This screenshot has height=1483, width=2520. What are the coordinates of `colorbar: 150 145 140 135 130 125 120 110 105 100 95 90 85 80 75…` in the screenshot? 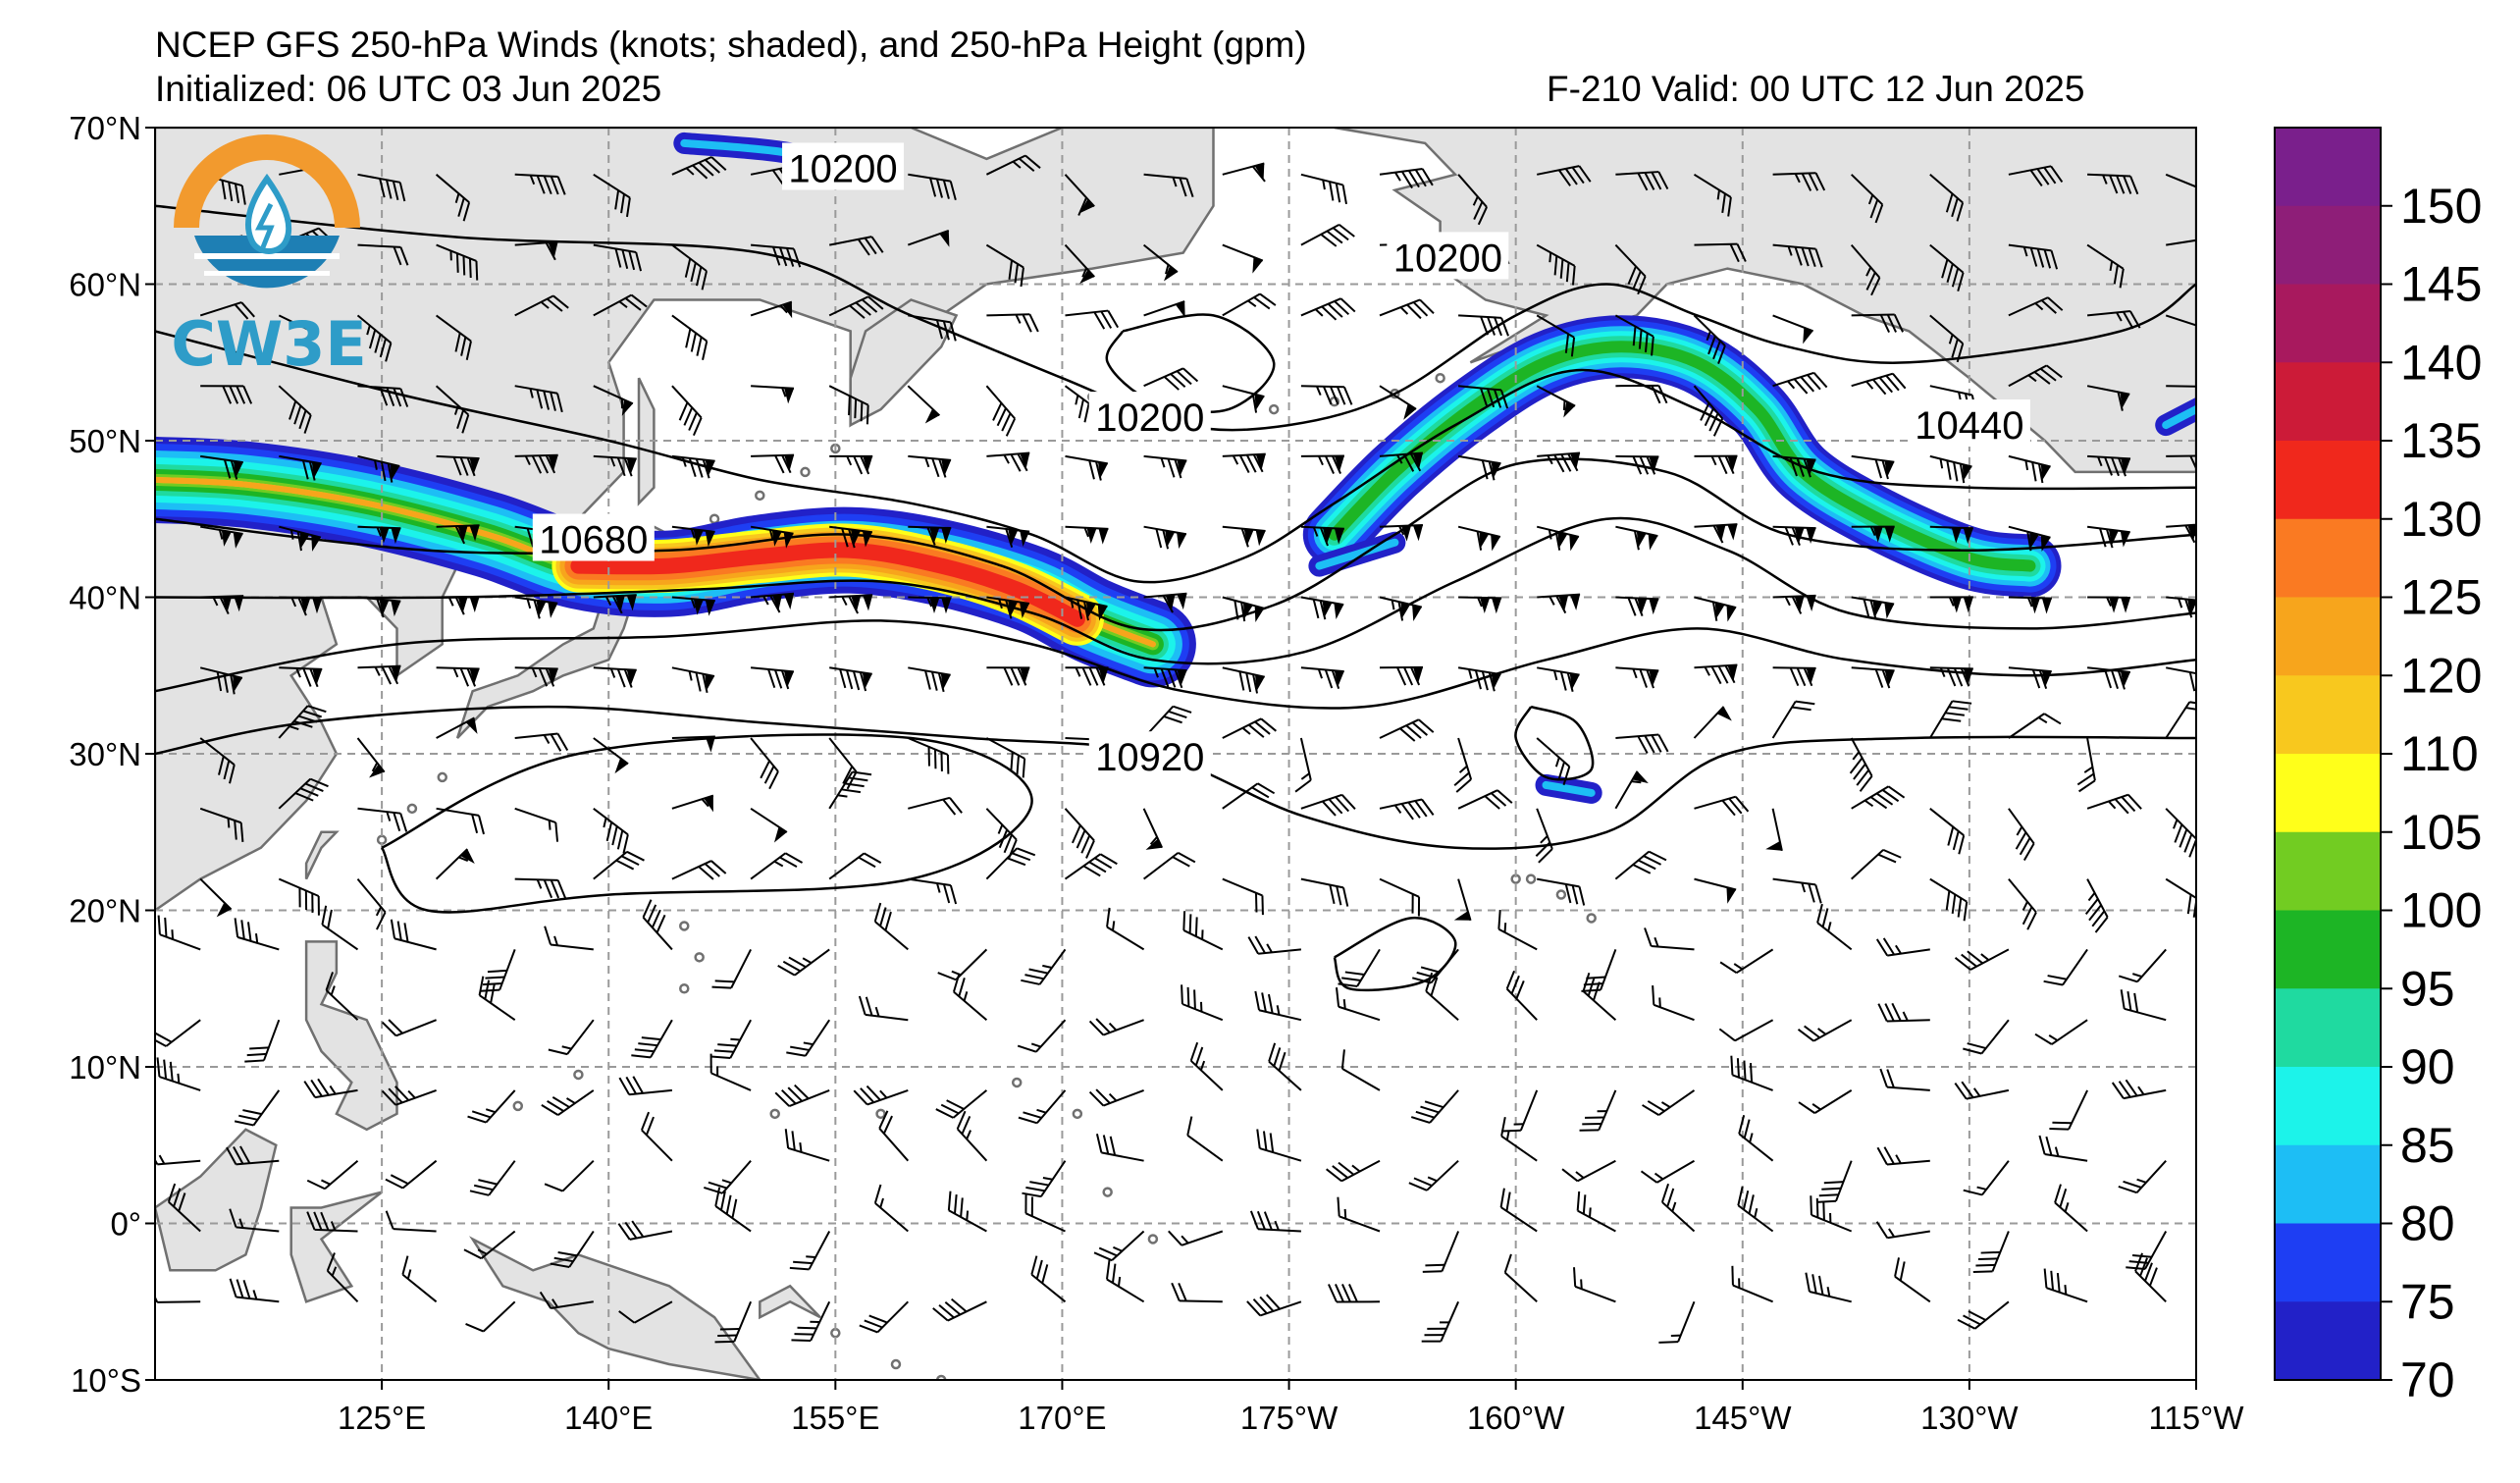 It's located at (2378, 767).